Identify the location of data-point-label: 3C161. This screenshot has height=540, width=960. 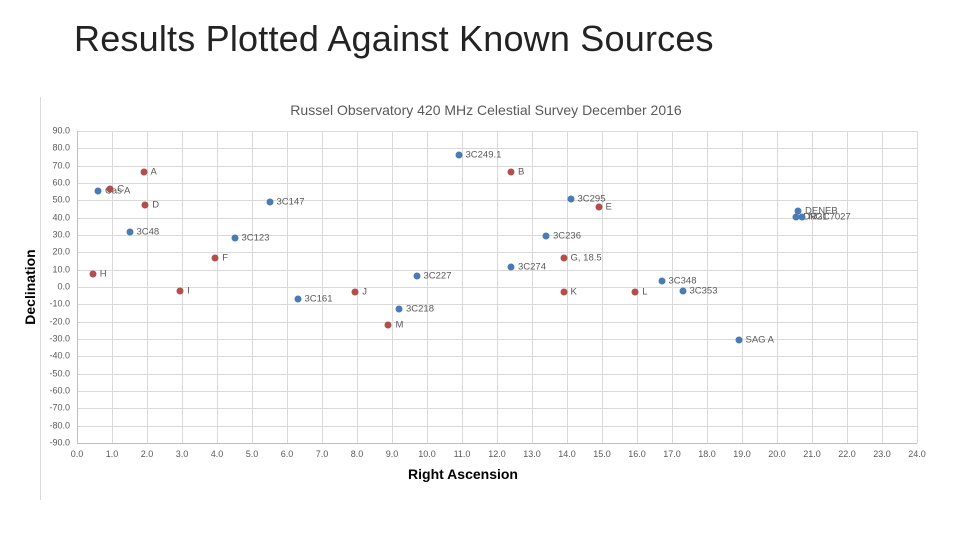
(318, 299).